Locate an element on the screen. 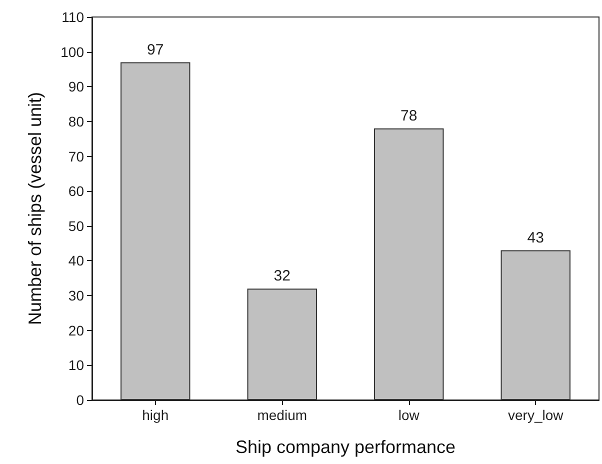 Image resolution: width=602 pixels, height=464 pixels. x-tick-label: low is located at coordinates (409, 415).